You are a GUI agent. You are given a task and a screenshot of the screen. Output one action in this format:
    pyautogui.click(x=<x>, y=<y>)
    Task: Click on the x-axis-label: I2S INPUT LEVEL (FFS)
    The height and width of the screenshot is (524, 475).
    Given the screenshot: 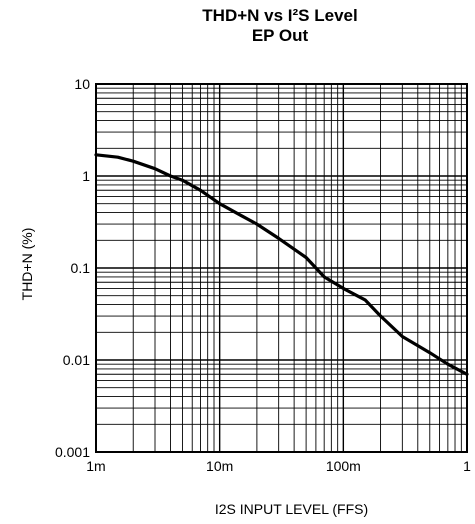 What is the action you would take?
    pyautogui.click(x=291, y=509)
    